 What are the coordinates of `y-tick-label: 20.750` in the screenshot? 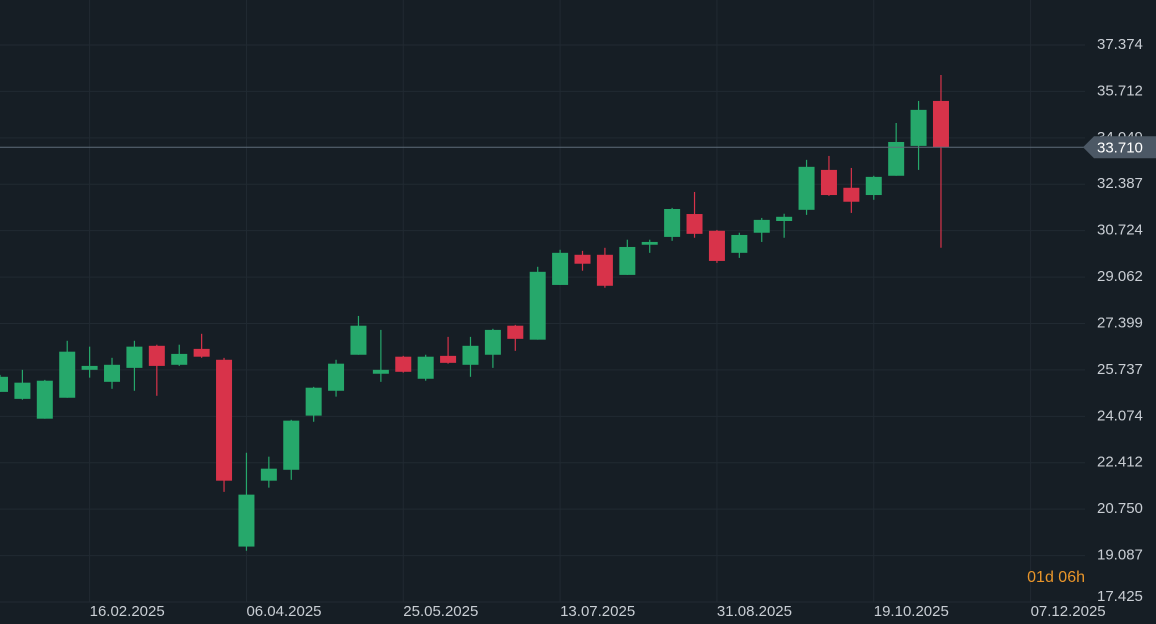 It's located at (1120, 508).